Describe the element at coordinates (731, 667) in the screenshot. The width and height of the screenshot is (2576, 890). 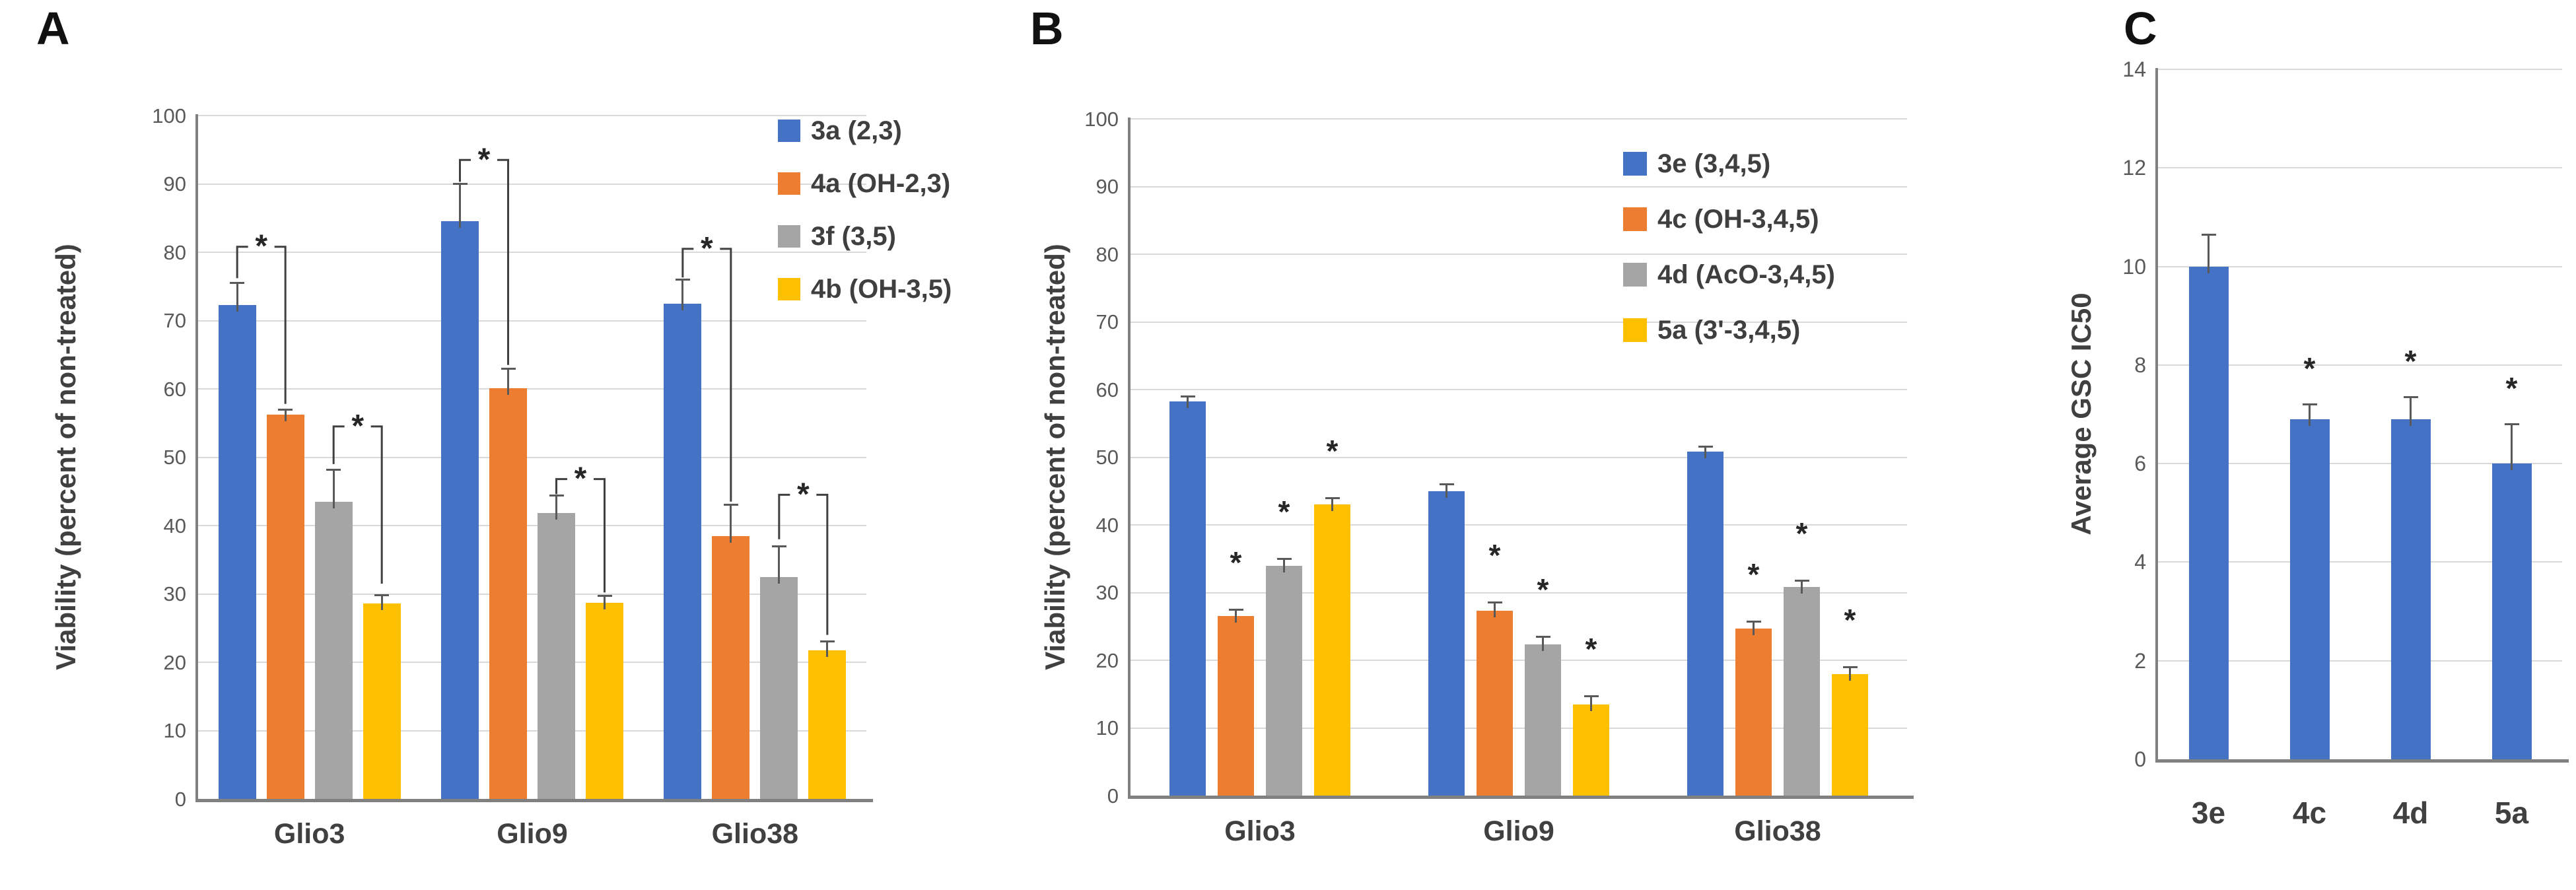
I see `bar-4a-oh-2-3-glio38` at that location.